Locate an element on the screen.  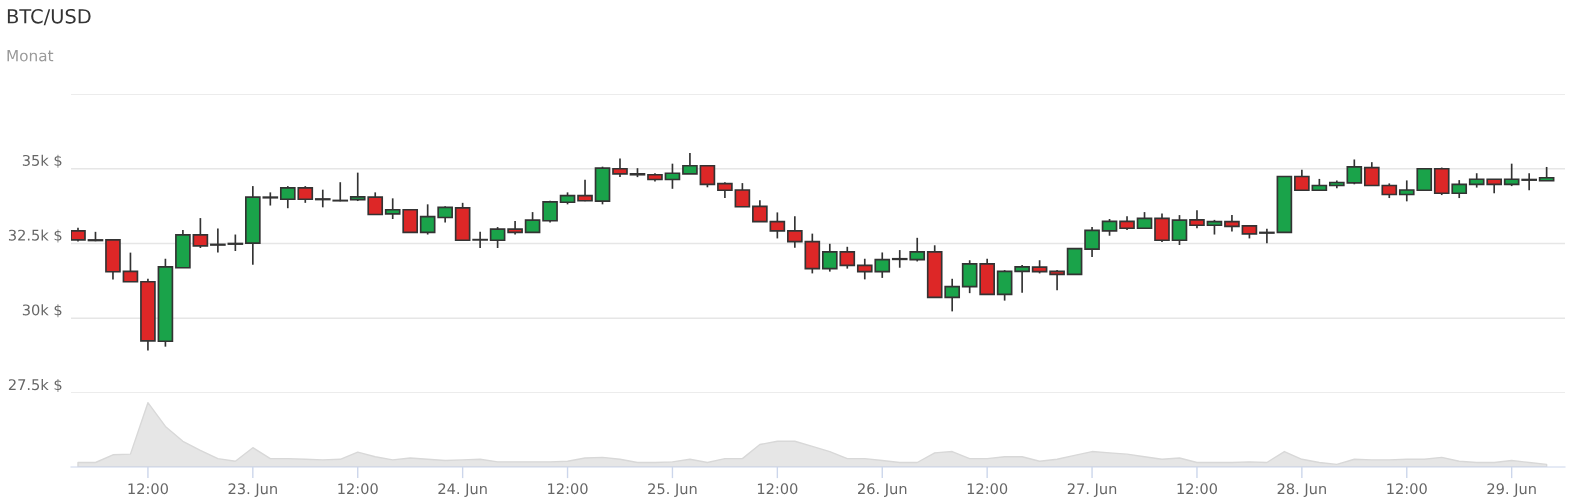
chart-title: BTC/USD is located at coordinates (49, 17).